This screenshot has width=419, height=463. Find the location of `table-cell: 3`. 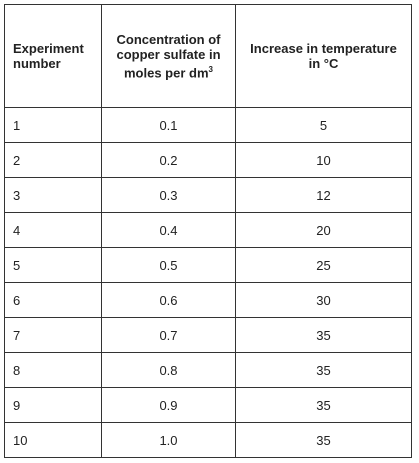

table-cell: 3 is located at coordinates (53, 195).